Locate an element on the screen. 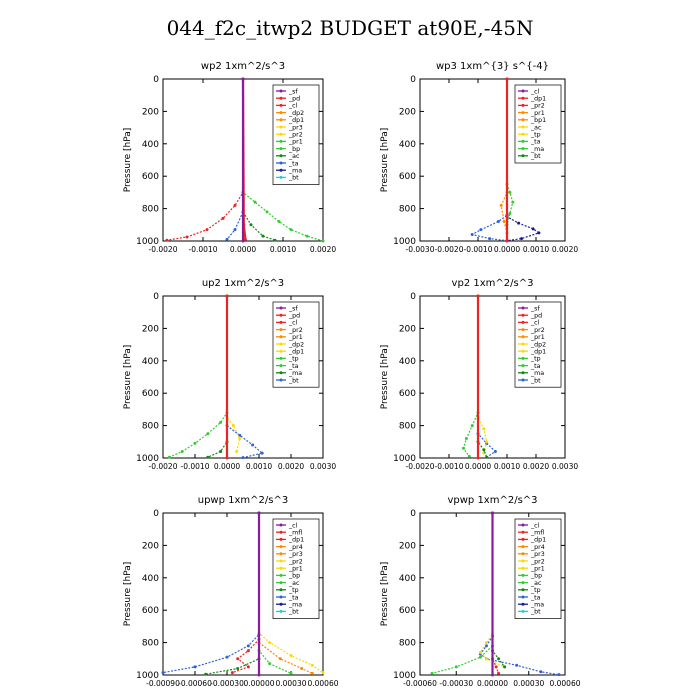 The width and height of the screenshot is (700, 700). x-tick-label: 0.0020 is located at coordinates (565, 249).